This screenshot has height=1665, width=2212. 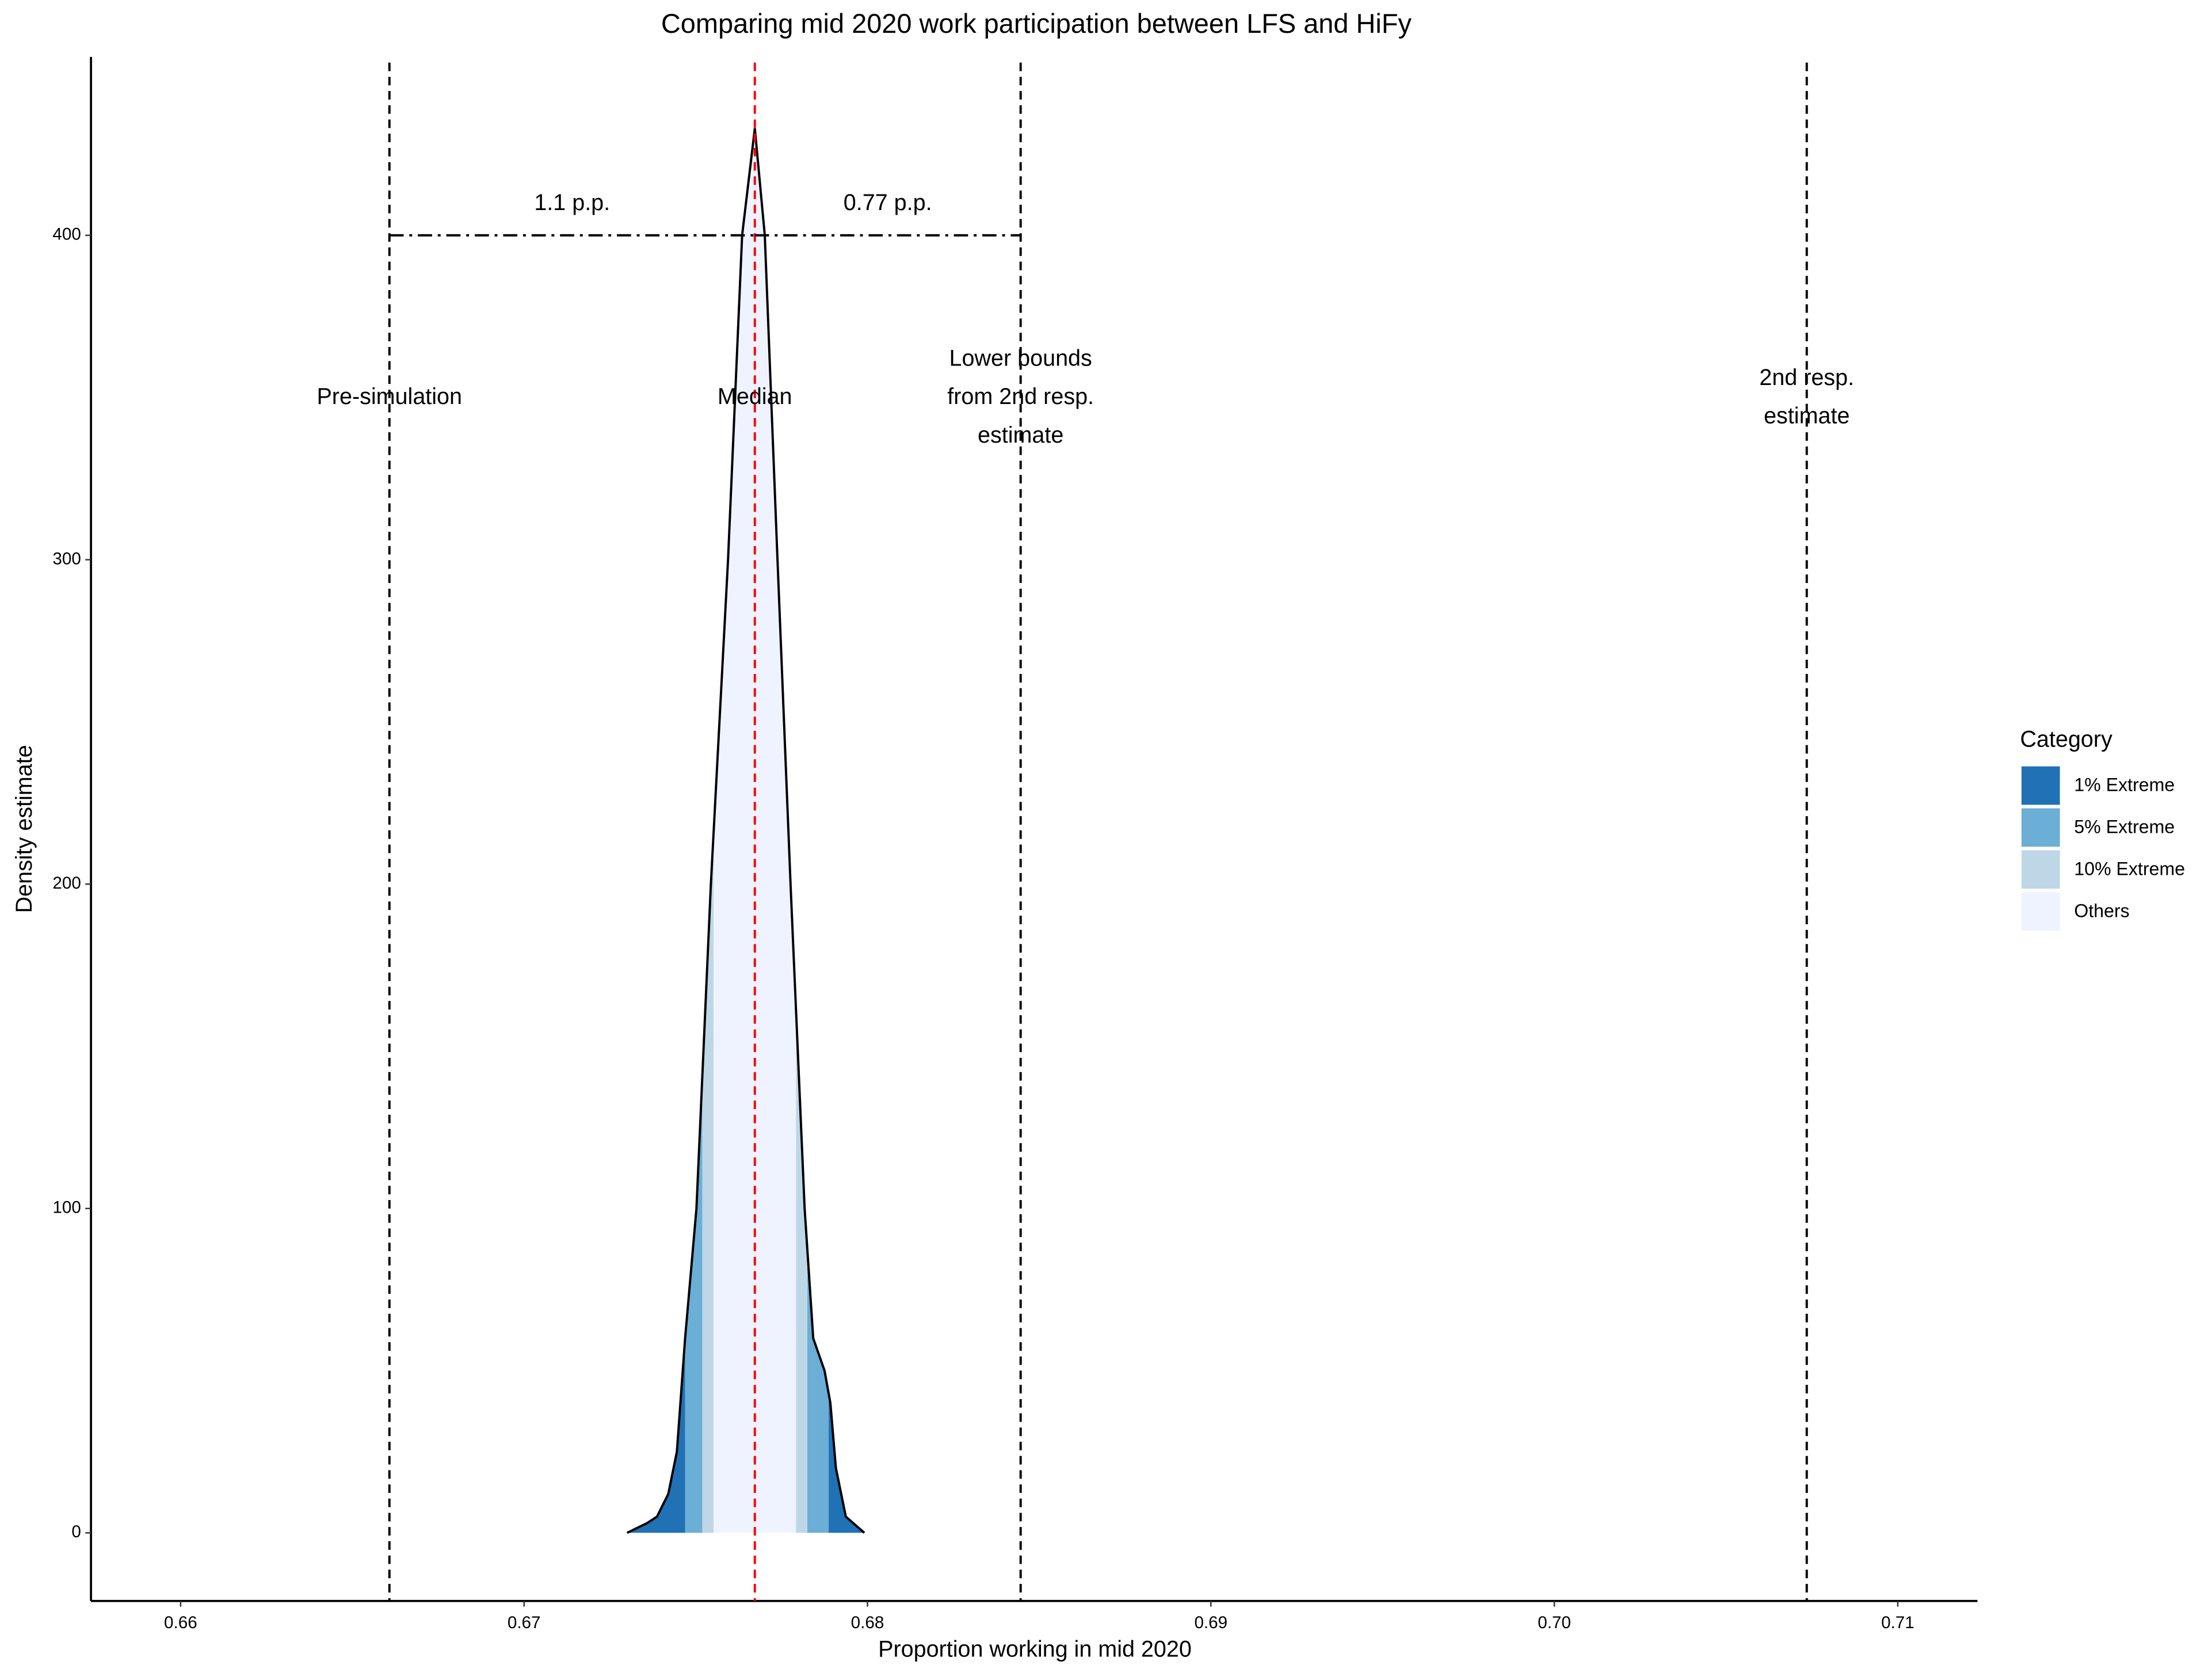 I want to click on reference-label: from 2nd resp., so click(x=1020, y=396).